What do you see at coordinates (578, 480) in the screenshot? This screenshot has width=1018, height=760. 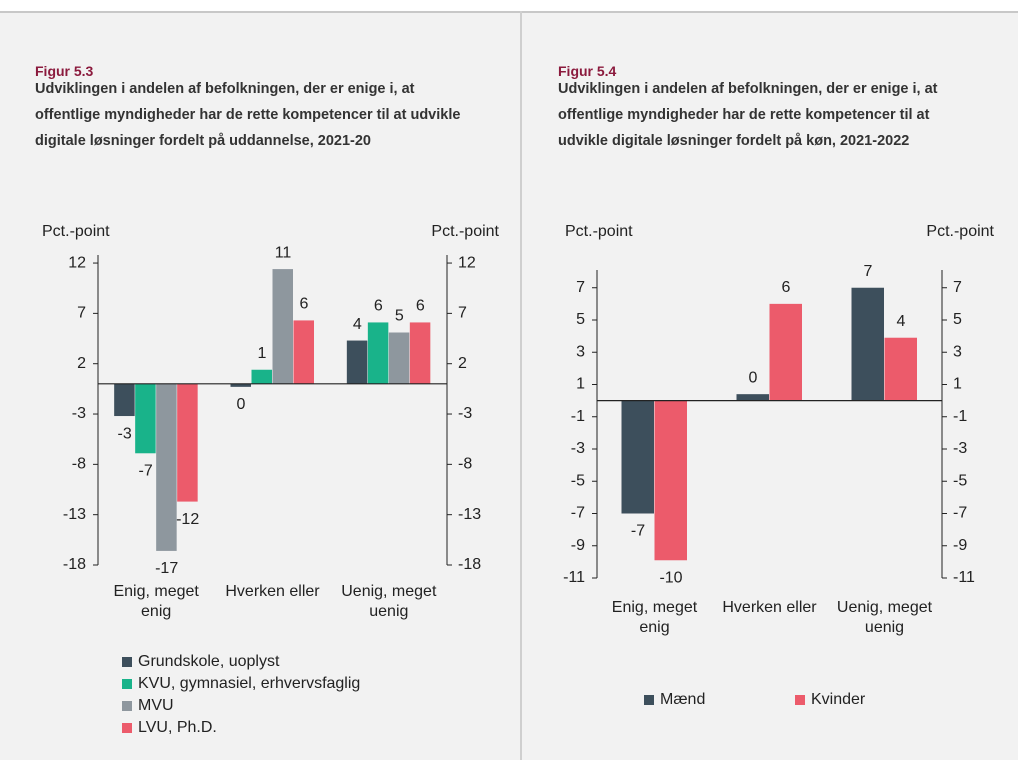 I see `y-tick-label: -5` at bounding box center [578, 480].